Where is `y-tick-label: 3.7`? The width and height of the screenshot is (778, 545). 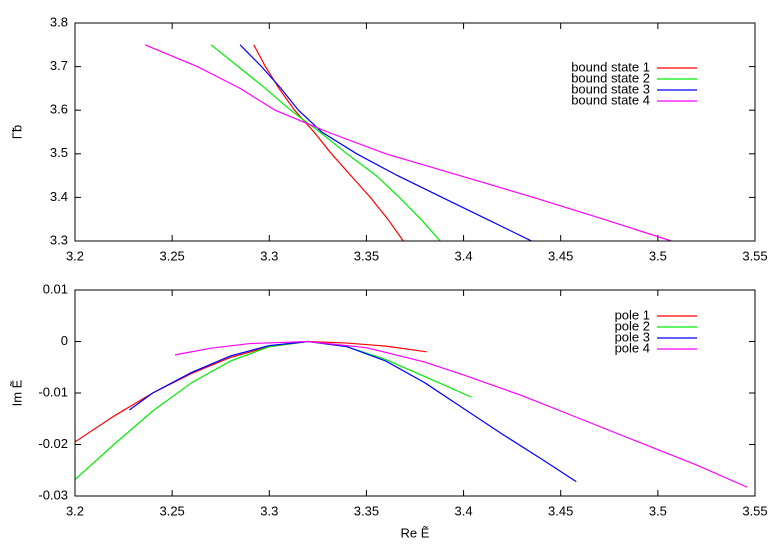 y-tick-label: 3.7 is located at coordinates (59, 65).